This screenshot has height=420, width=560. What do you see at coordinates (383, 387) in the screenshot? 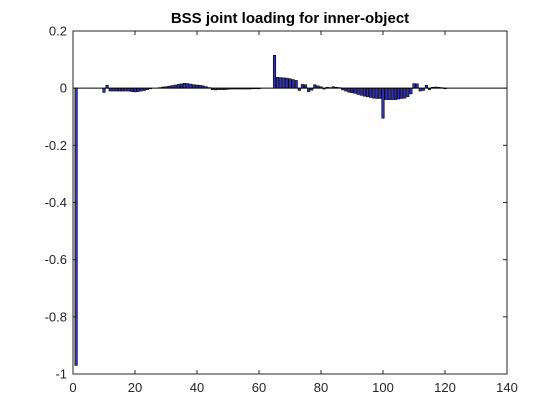
I see `x-tick-label: 100` at bounding box center [383, 387].